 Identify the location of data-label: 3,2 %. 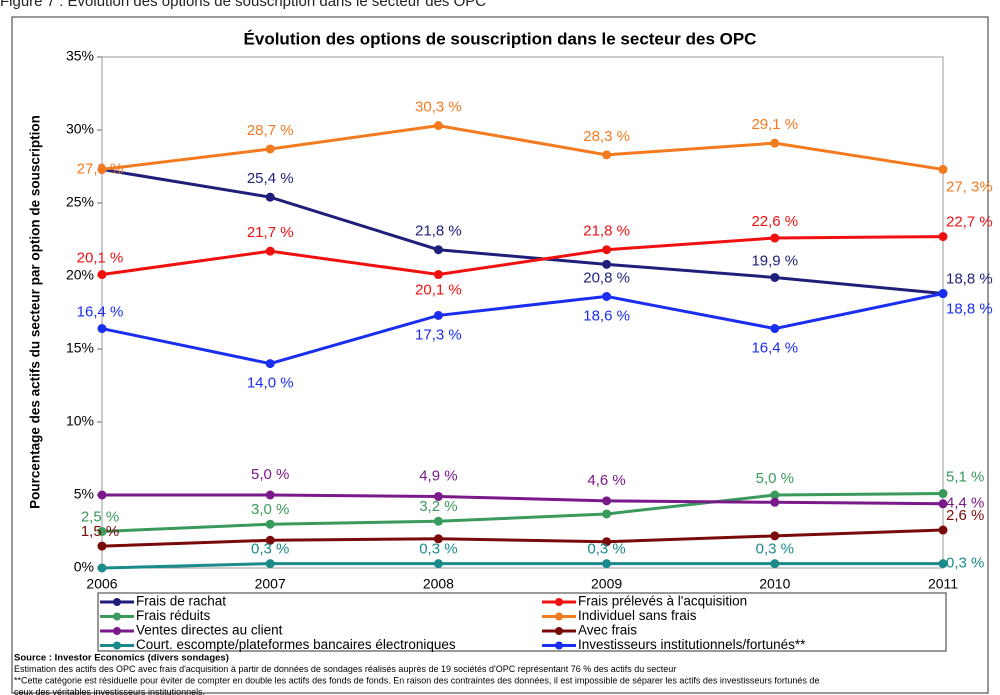
(438, 506).